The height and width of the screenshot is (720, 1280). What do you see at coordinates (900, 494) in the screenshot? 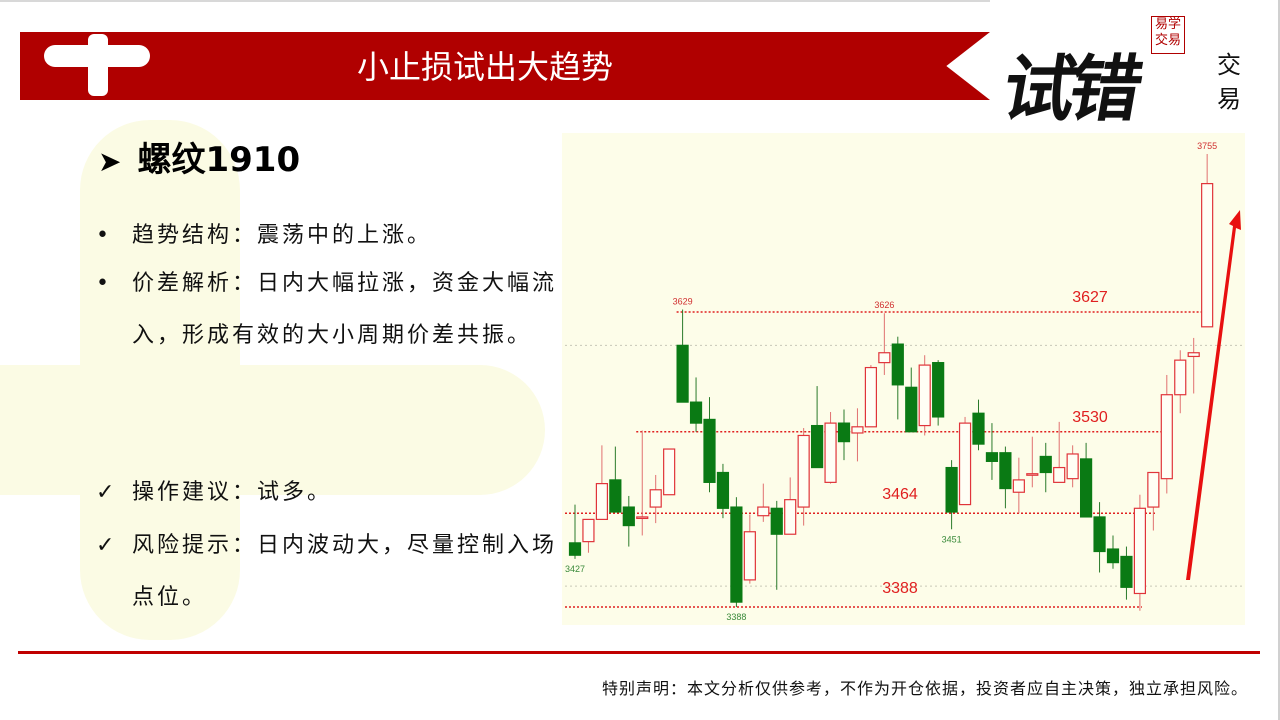
I see `level-label: 3464` at bounding box center [900, 494].